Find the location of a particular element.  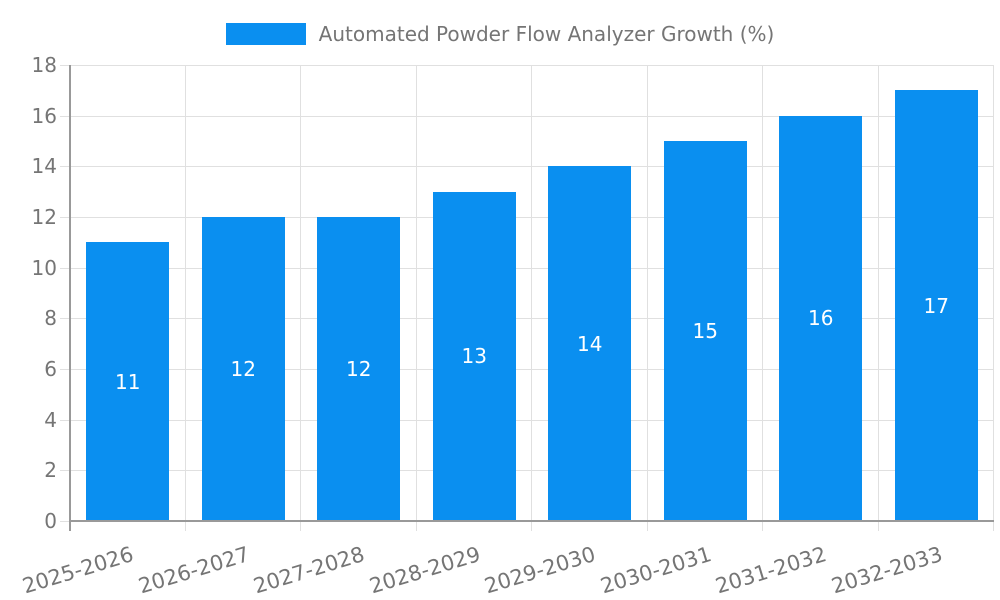

x-tick-label: 2032-2033 is located at coordinates (886, 570).